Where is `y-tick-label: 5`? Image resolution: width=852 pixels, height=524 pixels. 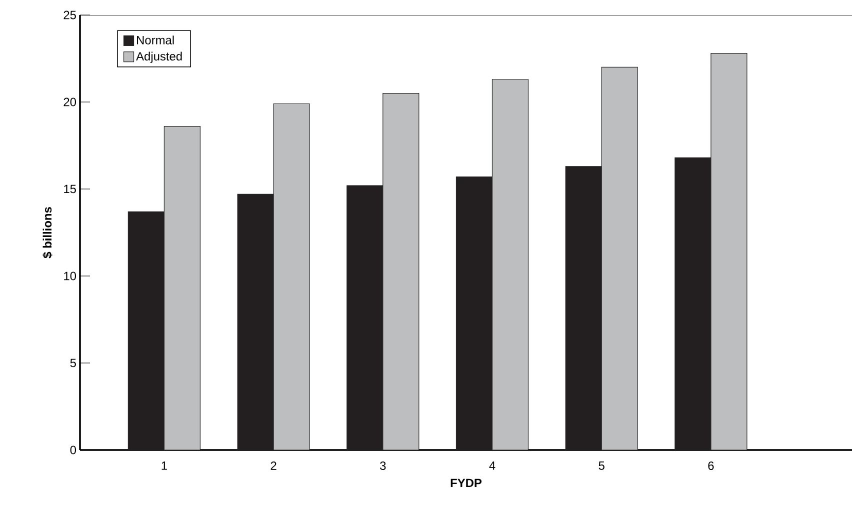
y-tick-label: 5 is located at coordinates (73, 363).